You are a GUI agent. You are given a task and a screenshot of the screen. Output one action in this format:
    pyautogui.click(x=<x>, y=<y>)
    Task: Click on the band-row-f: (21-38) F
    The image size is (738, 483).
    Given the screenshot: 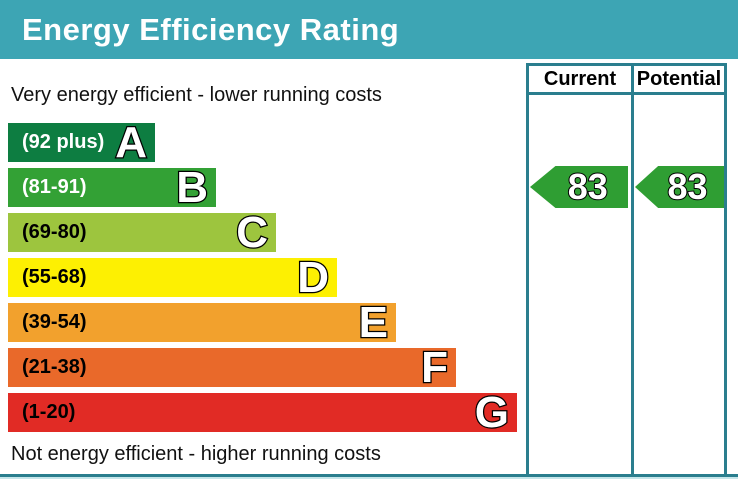 What is the action you would take?
    pyautogui.click(x=232, y=367)
    